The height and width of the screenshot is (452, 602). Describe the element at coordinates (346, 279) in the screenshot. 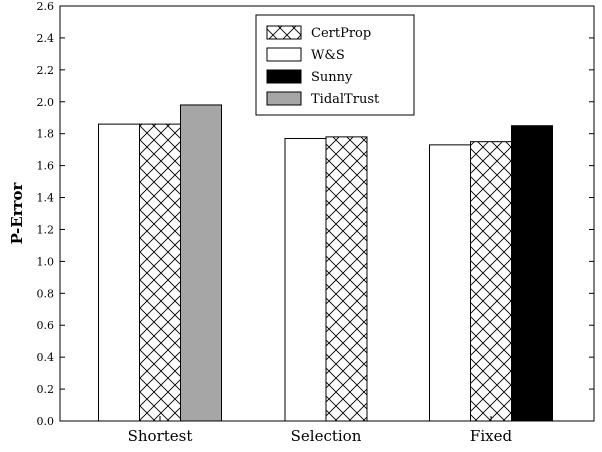

I see `bar-selection-certprop` at that location.